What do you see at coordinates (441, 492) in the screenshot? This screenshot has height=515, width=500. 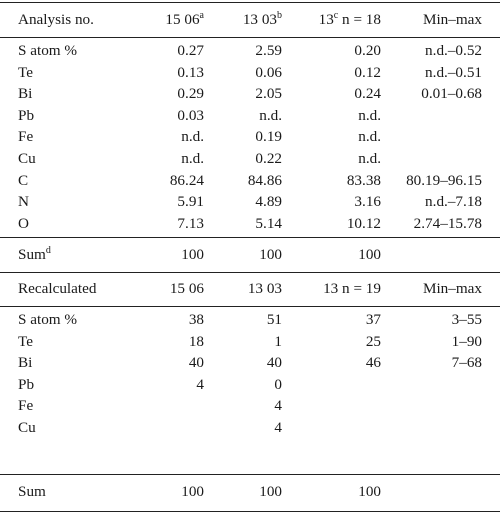 I see `recalc-sum-value-min-max` at bounding box center [441, 492].